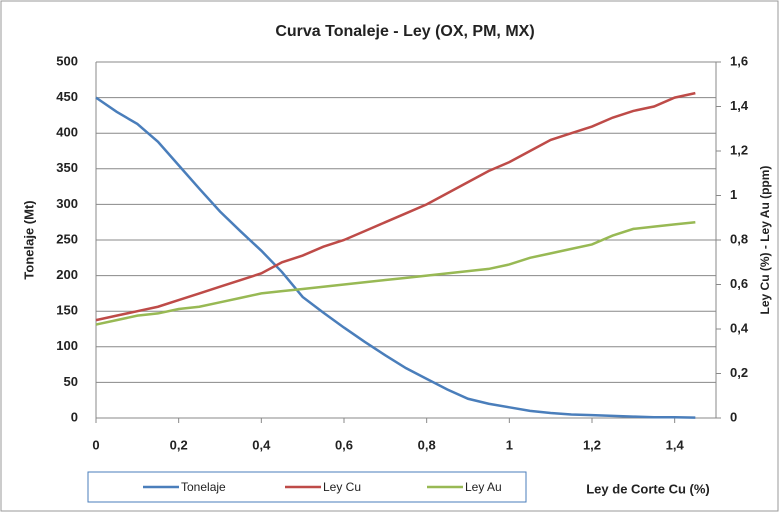 The image size is (779, 512). What do you see at coordinates (67, 345) in the screenshot?
I see `y-tick-label: 100` at bounding box center [67, 345].